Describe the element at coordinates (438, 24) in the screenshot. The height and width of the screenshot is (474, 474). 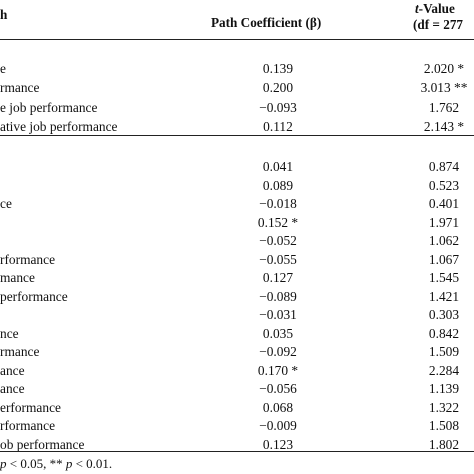
I see `header-df: (df = 277` at that location.